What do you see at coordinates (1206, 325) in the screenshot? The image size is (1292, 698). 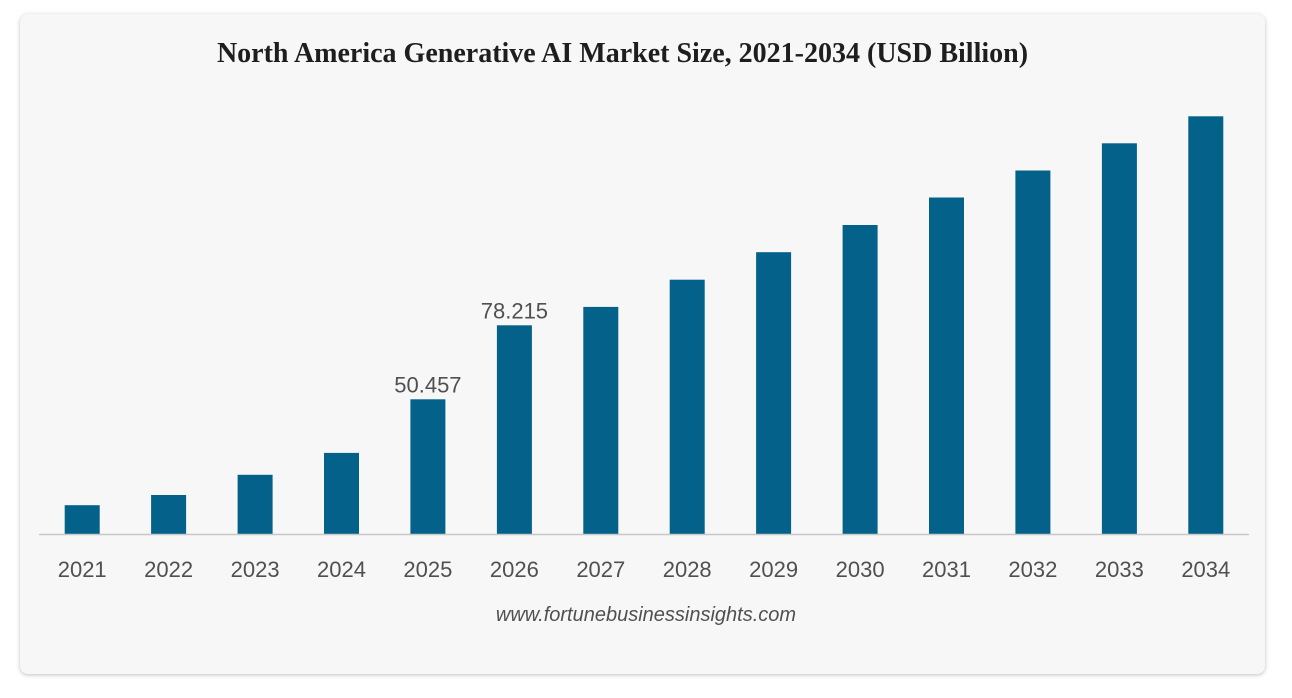 I see `bar-2034` at bounding box center [1206, 325].